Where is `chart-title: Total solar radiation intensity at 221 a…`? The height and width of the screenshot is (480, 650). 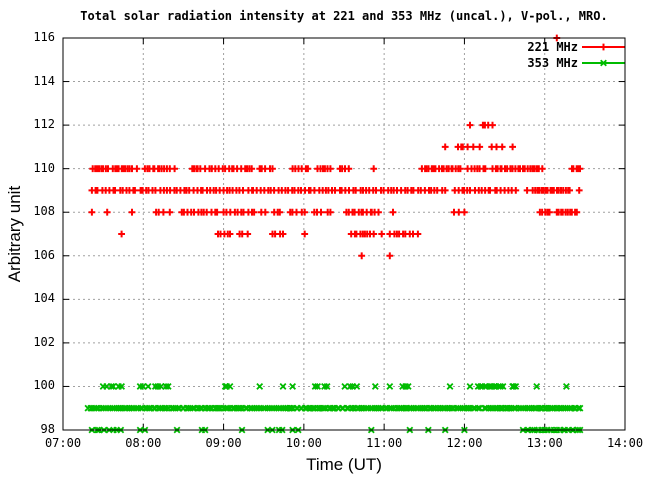 chart-title: Total solar radiation intensity at 221 a… is located at coordinates (344, 16).